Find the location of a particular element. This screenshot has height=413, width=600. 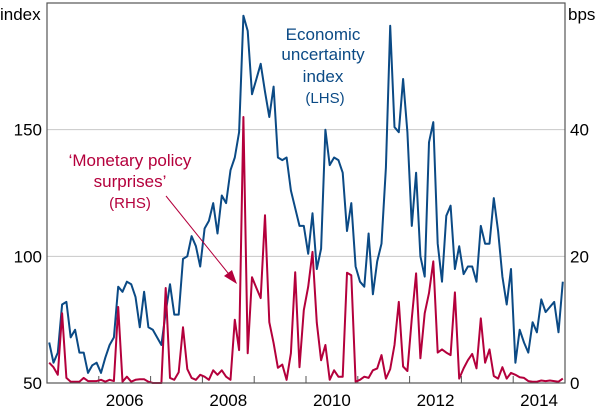

right-axis-label: bps is located at coordinates (581, 14).